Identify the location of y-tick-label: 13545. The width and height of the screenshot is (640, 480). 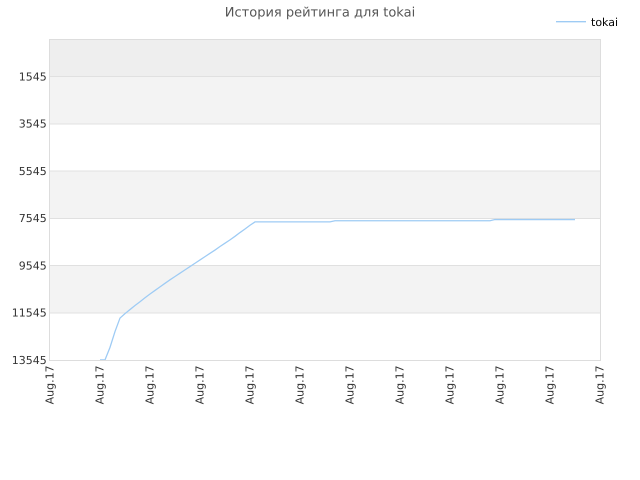
(29, 360).